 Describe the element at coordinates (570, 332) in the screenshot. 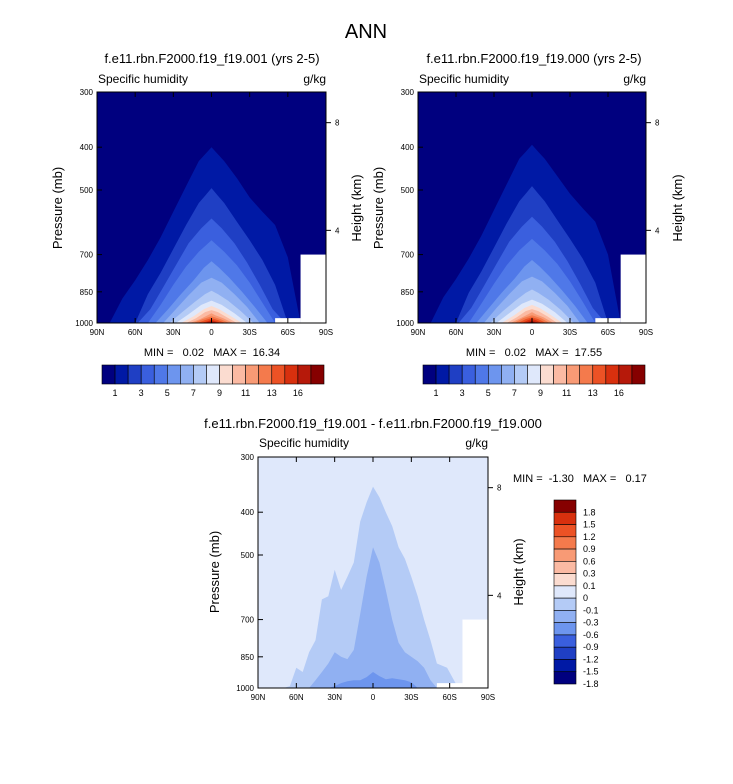

I see `x-tick-label: 30S` at that location.